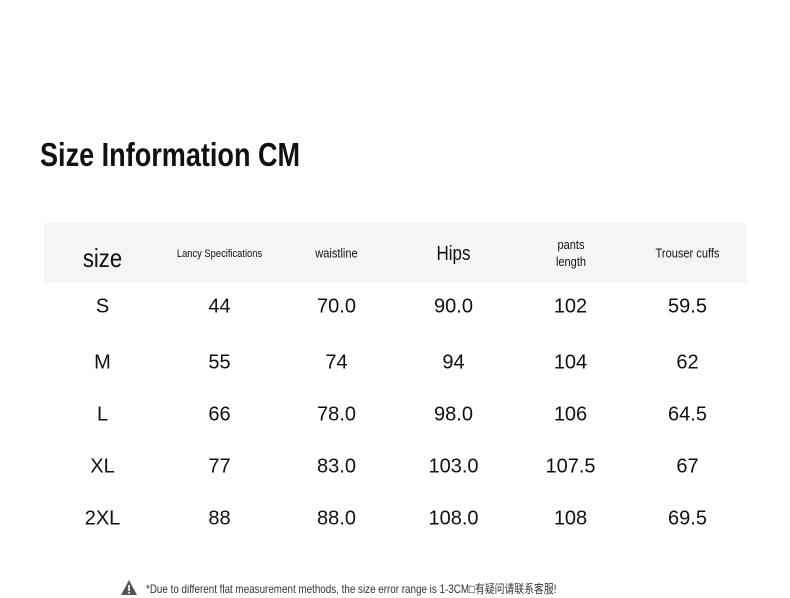  I want to click on table-cell: S, so click(102, 306).